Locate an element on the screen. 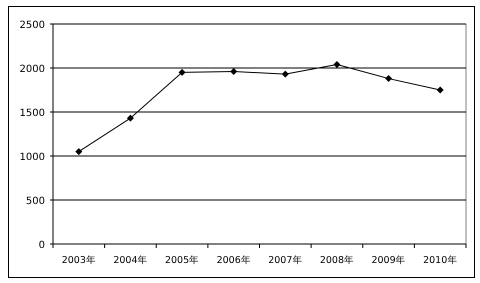 The image size is (480, 283). x-tick-label: 2008年 is located at coordinates (337, 260).